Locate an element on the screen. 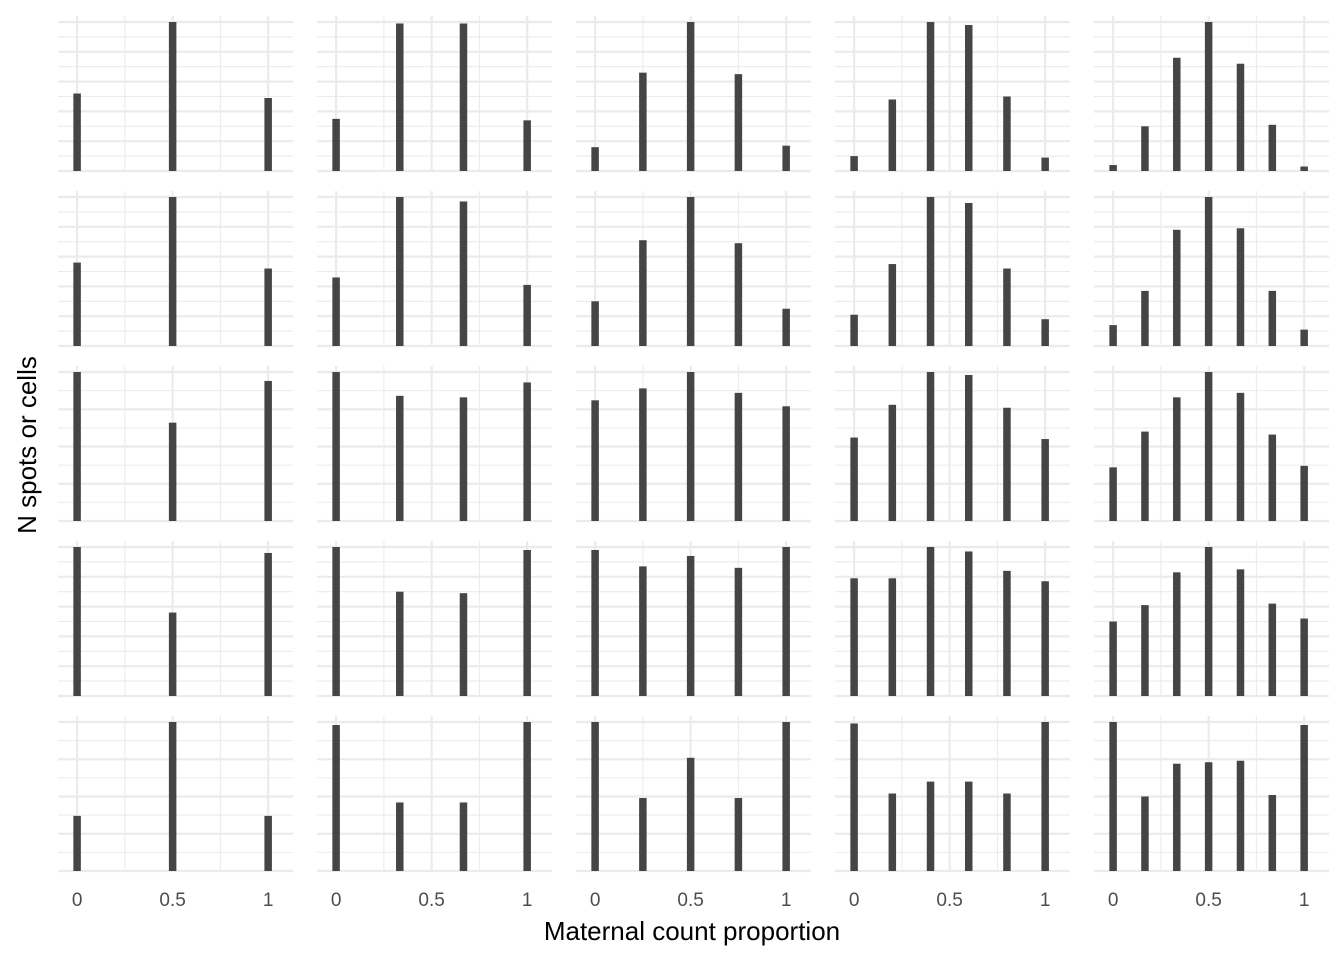  facet-panel-r2-c4 is located at coordinates (952, 269).